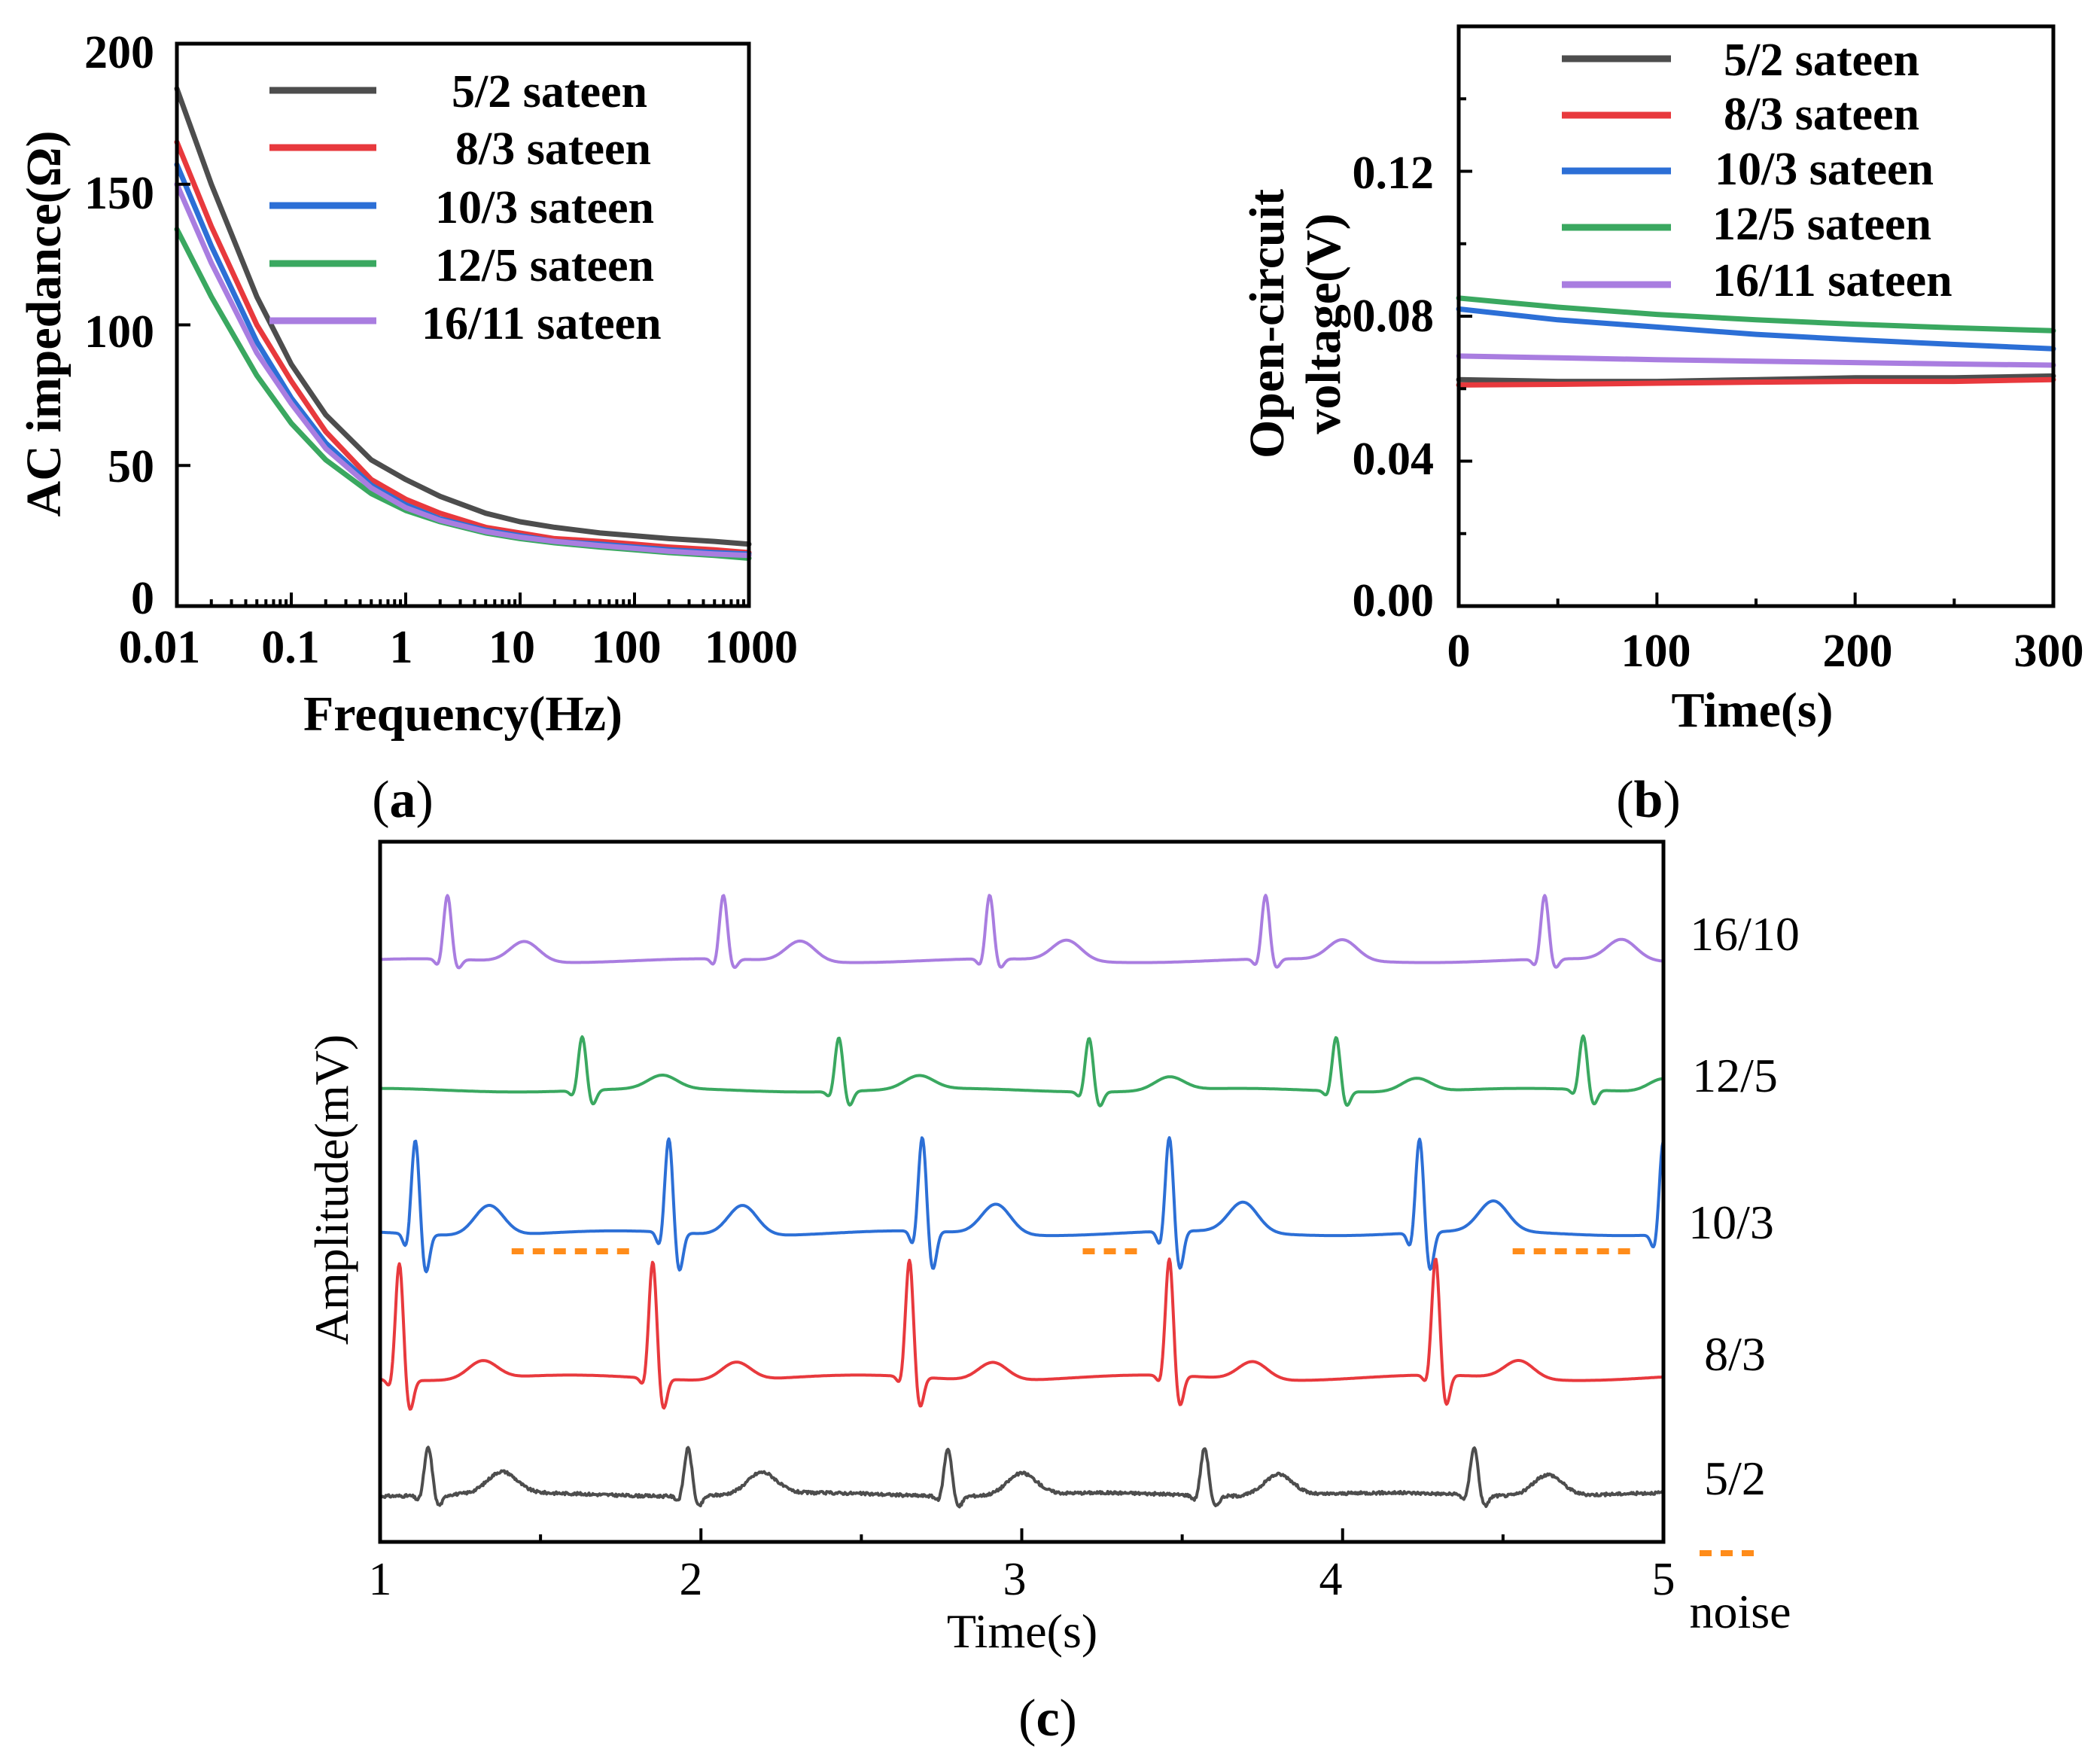  What do you see at coordinates (142, 598) in the screenshot?
I see `panel-a-ytick-label: 0` at bounding box center [142, 598].